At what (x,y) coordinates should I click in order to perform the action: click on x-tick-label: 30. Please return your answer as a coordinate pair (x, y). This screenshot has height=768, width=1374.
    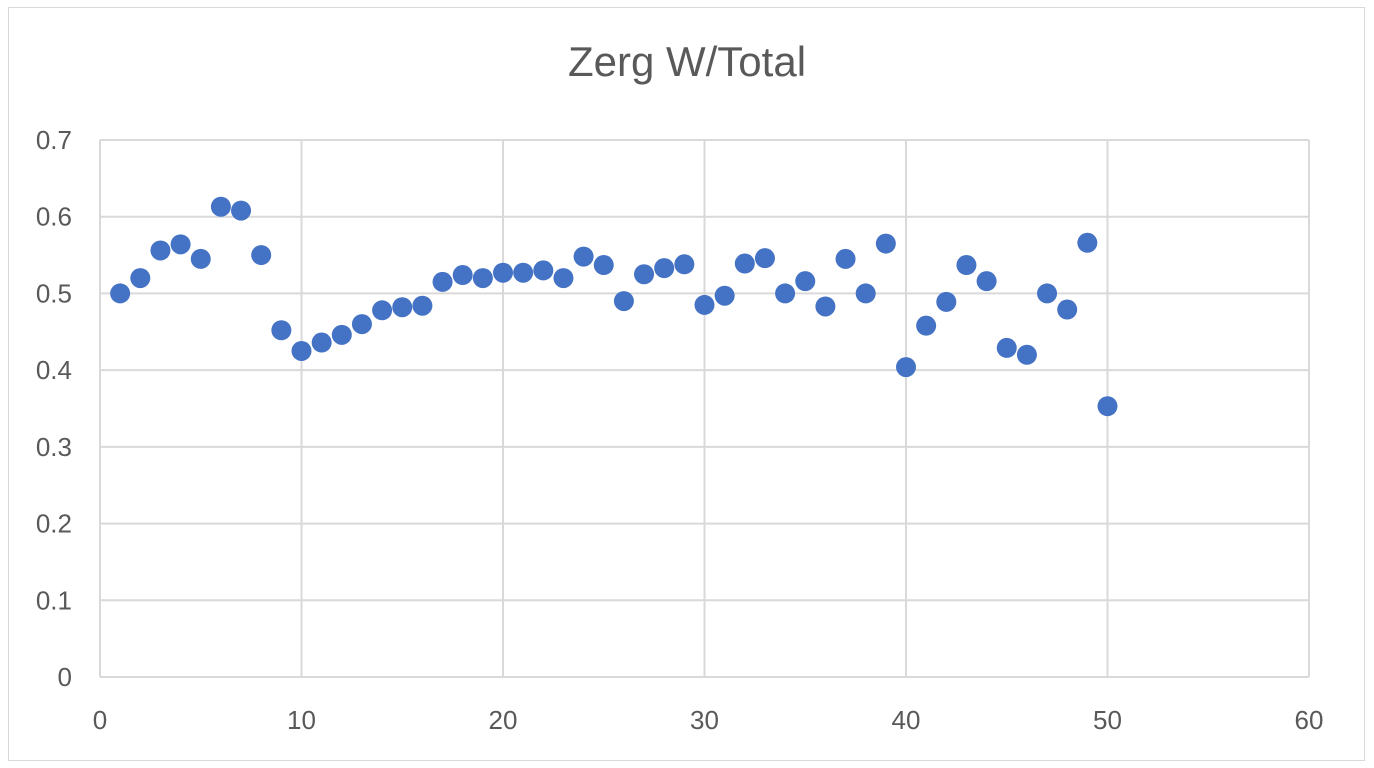
    Looking at the image, I should click on (704, 720).